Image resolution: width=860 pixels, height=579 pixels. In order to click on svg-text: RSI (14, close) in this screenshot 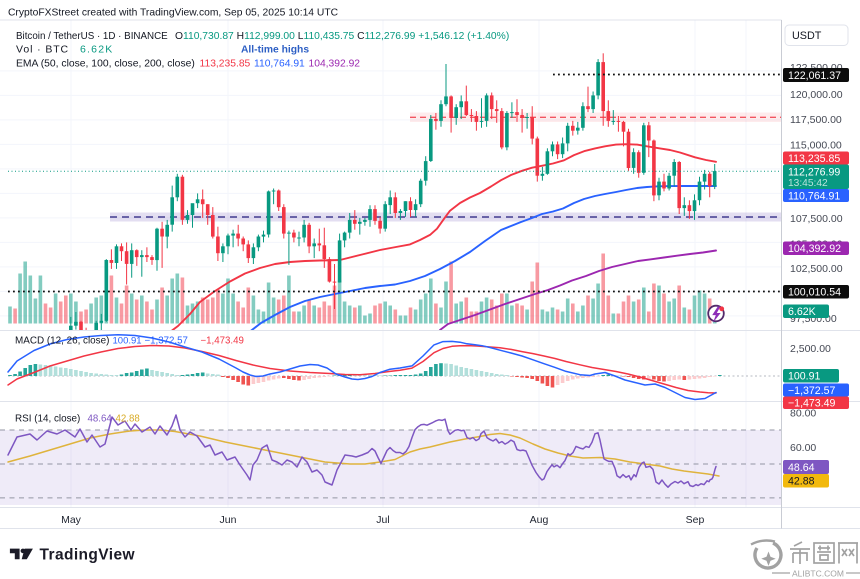, I will do `click(47, 419)`.